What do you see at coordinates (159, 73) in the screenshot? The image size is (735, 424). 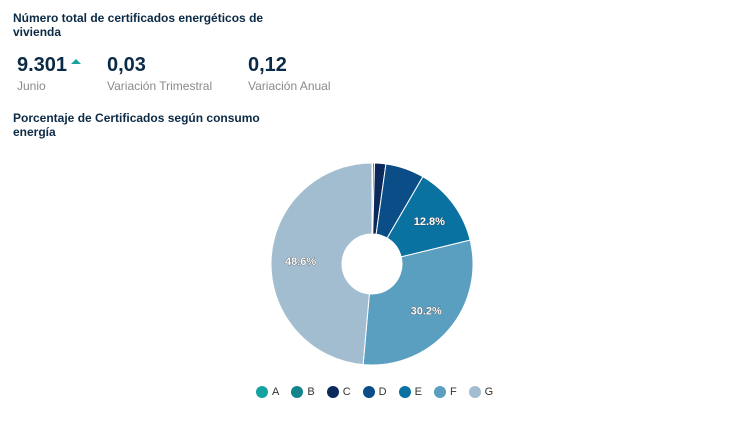 I see `kpi-quarterly: 0,03 Variación Trimestral` at bounding box center [159, 73].